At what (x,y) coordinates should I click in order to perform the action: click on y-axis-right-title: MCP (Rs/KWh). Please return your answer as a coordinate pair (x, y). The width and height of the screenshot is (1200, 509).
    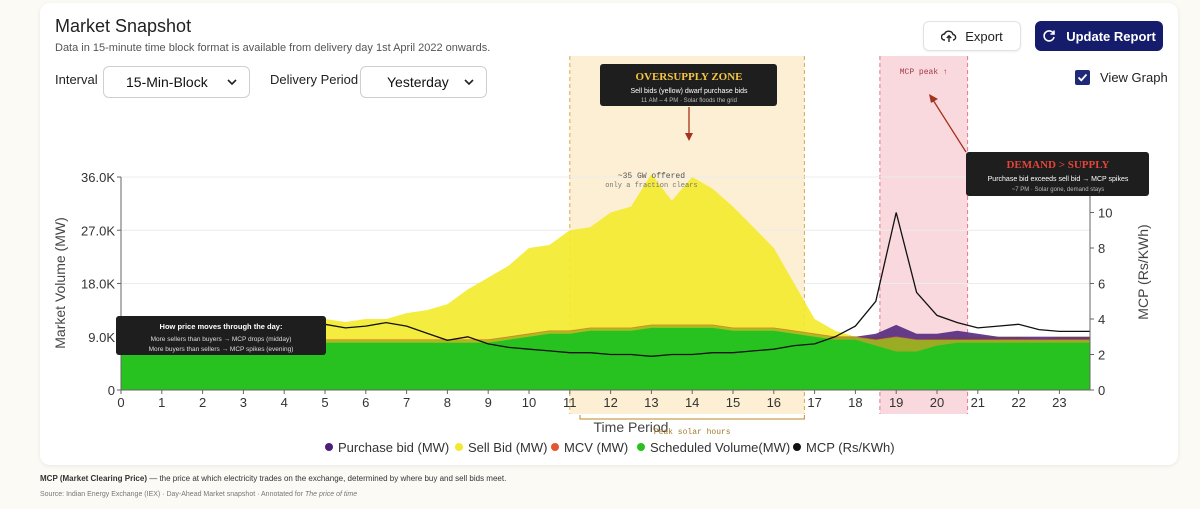
    Looking at the image, I should click on (1143, 271).